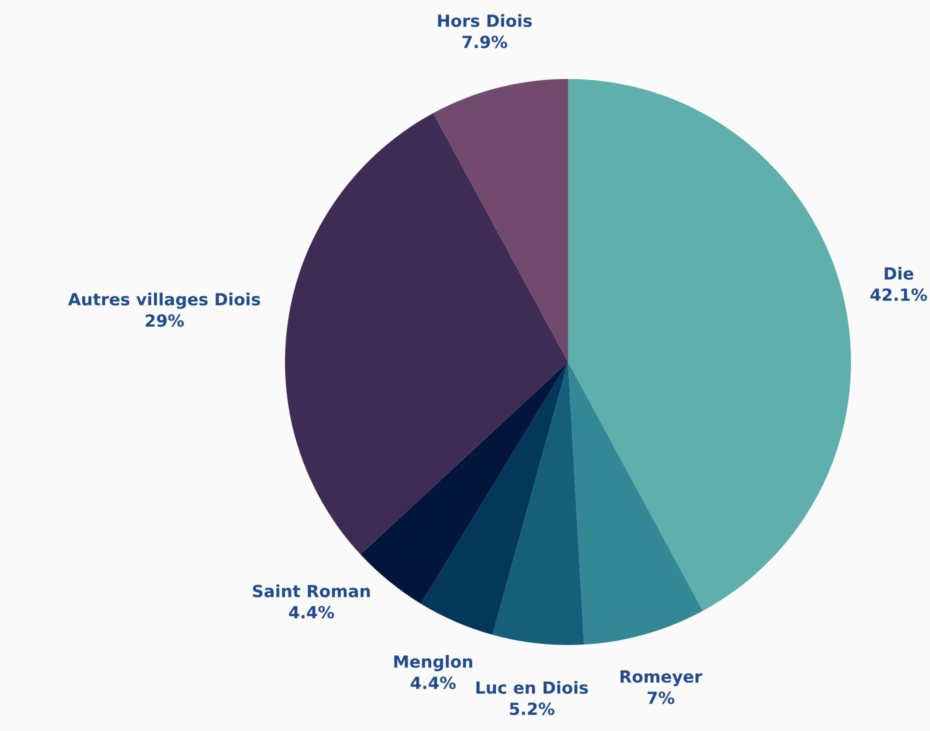 Image resolution: width=930 pixels, height=731 pixels. What do you see at coordinates (164, 300) in the screenshot?
I see `slice-label: Autres villages Diois` at bounding box center [164, 300].